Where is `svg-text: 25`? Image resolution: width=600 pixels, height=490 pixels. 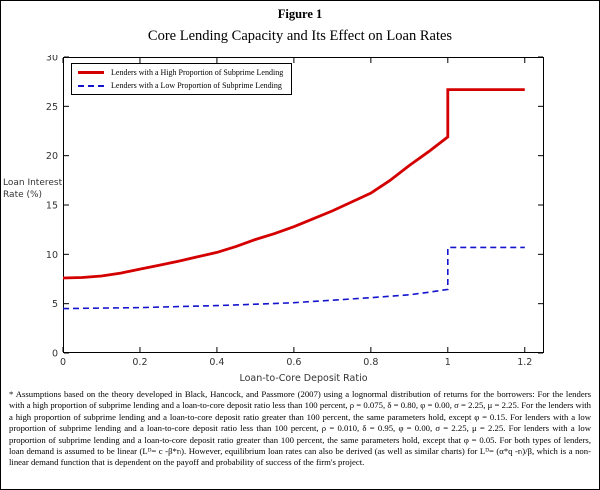
svg-text: 25 is located at coordinates (52, 107).